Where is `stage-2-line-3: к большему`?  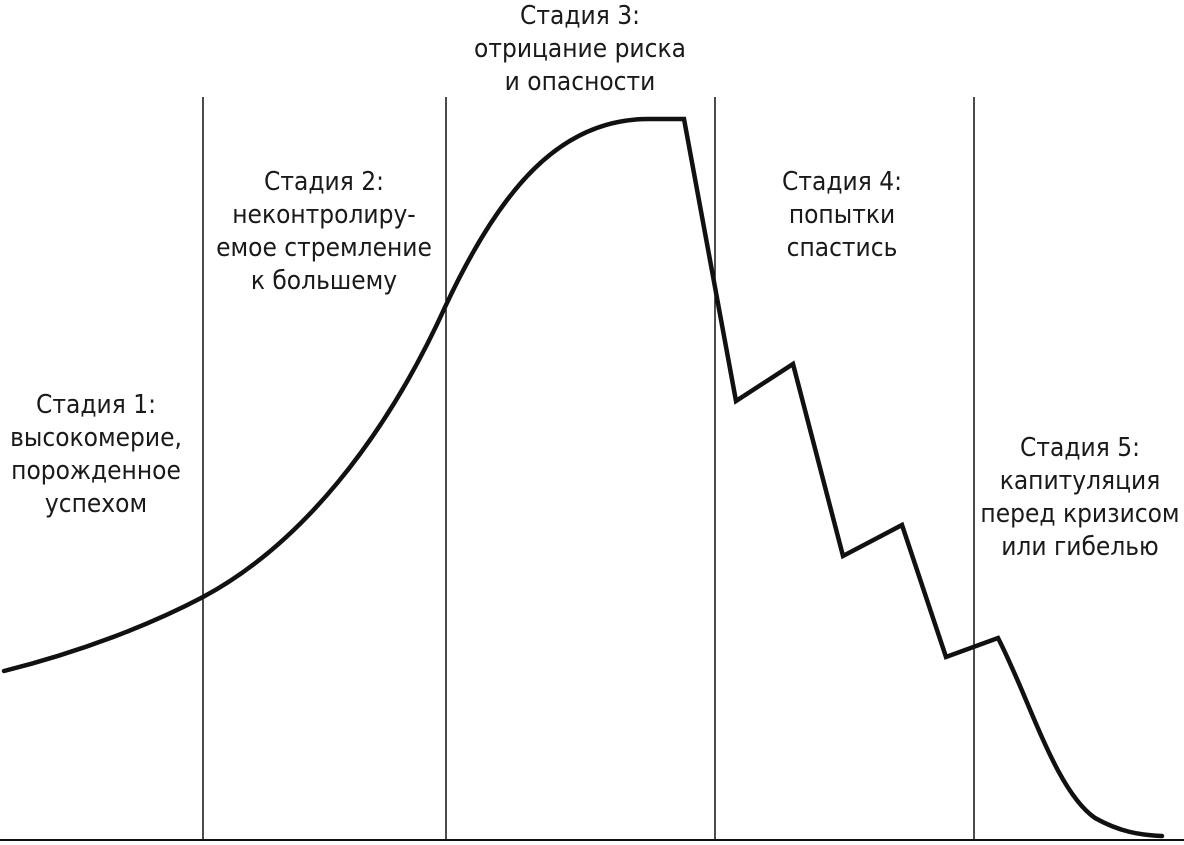
stage-2-line-3: к большему is located at coordinates (324, 281).